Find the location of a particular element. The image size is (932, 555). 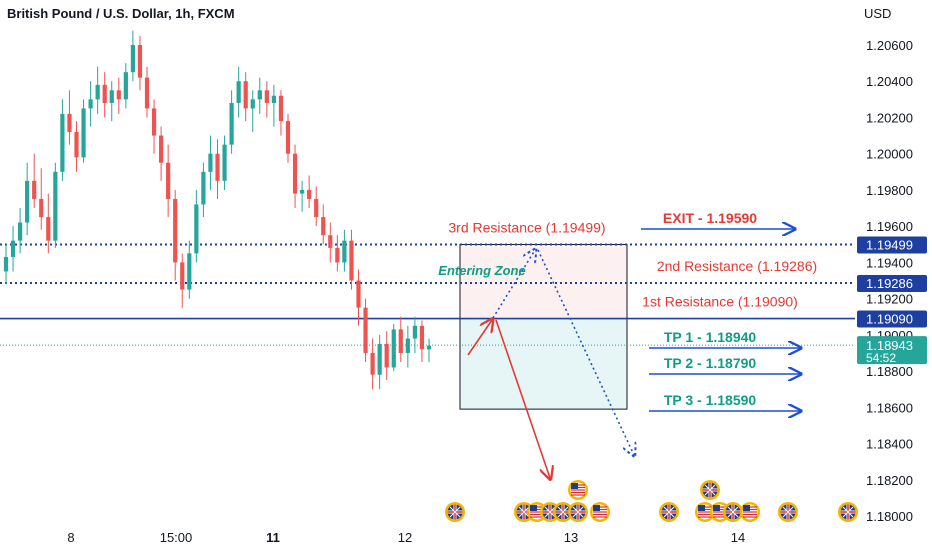

entering-zone-label: Entering Zone is located at coordinates (481, 270).